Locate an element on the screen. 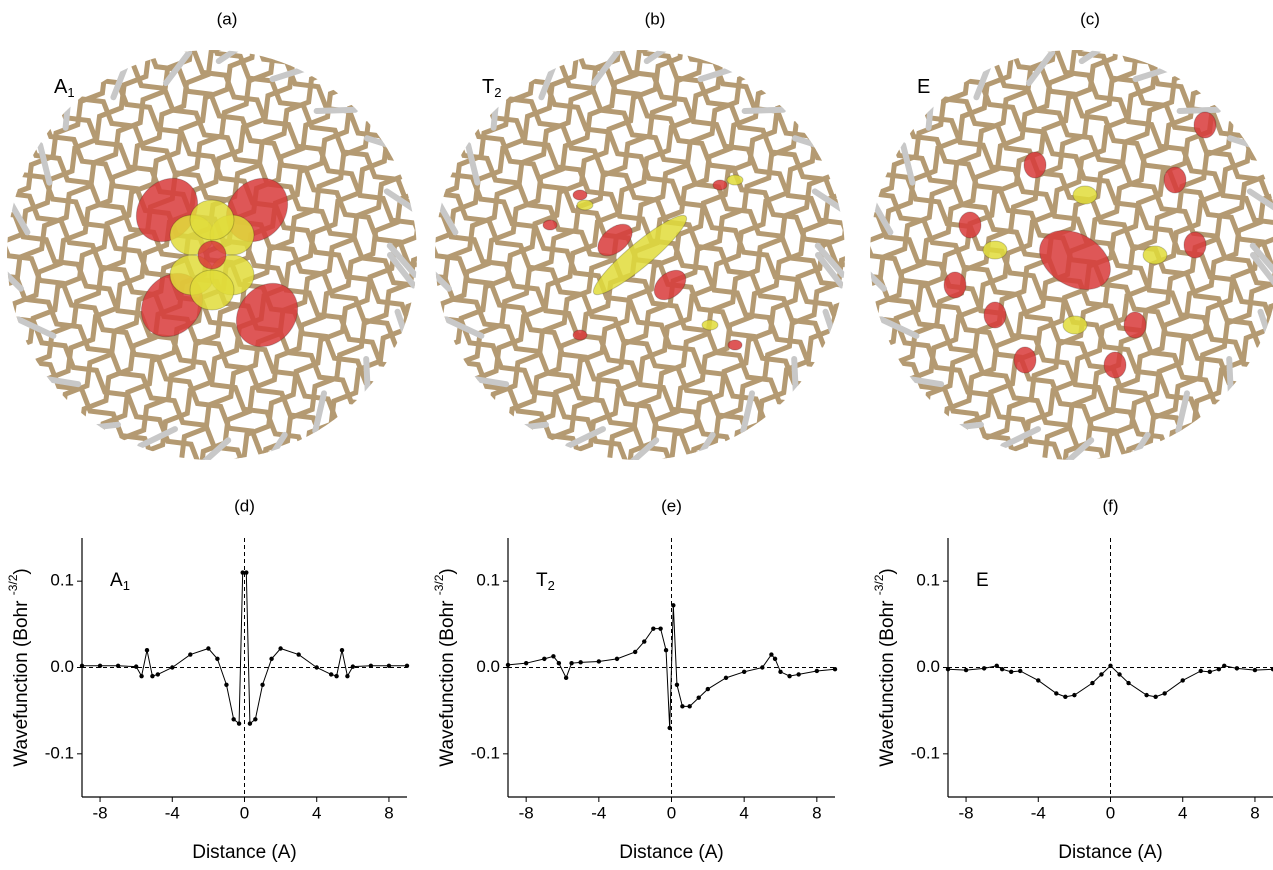 This screenshot has height=870, width=1273. annotation-main: E is located at coordinates (982, 580).